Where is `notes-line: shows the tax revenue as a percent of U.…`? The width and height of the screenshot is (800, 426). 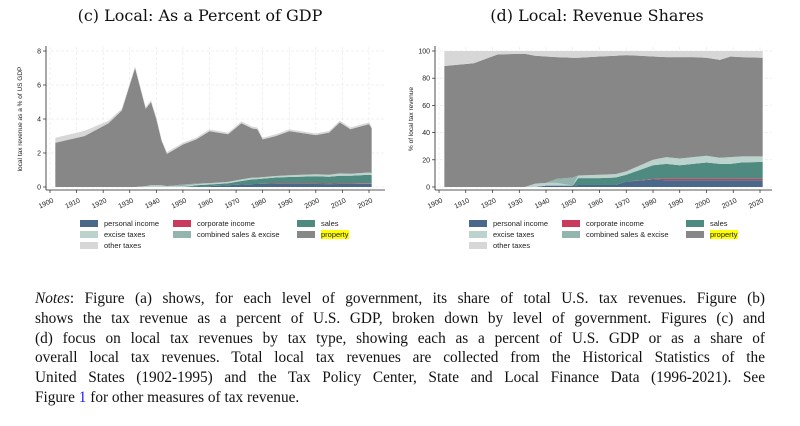 notes-line: shows the tax revenue as a percent of U.… is located at coordinates (400, 318).